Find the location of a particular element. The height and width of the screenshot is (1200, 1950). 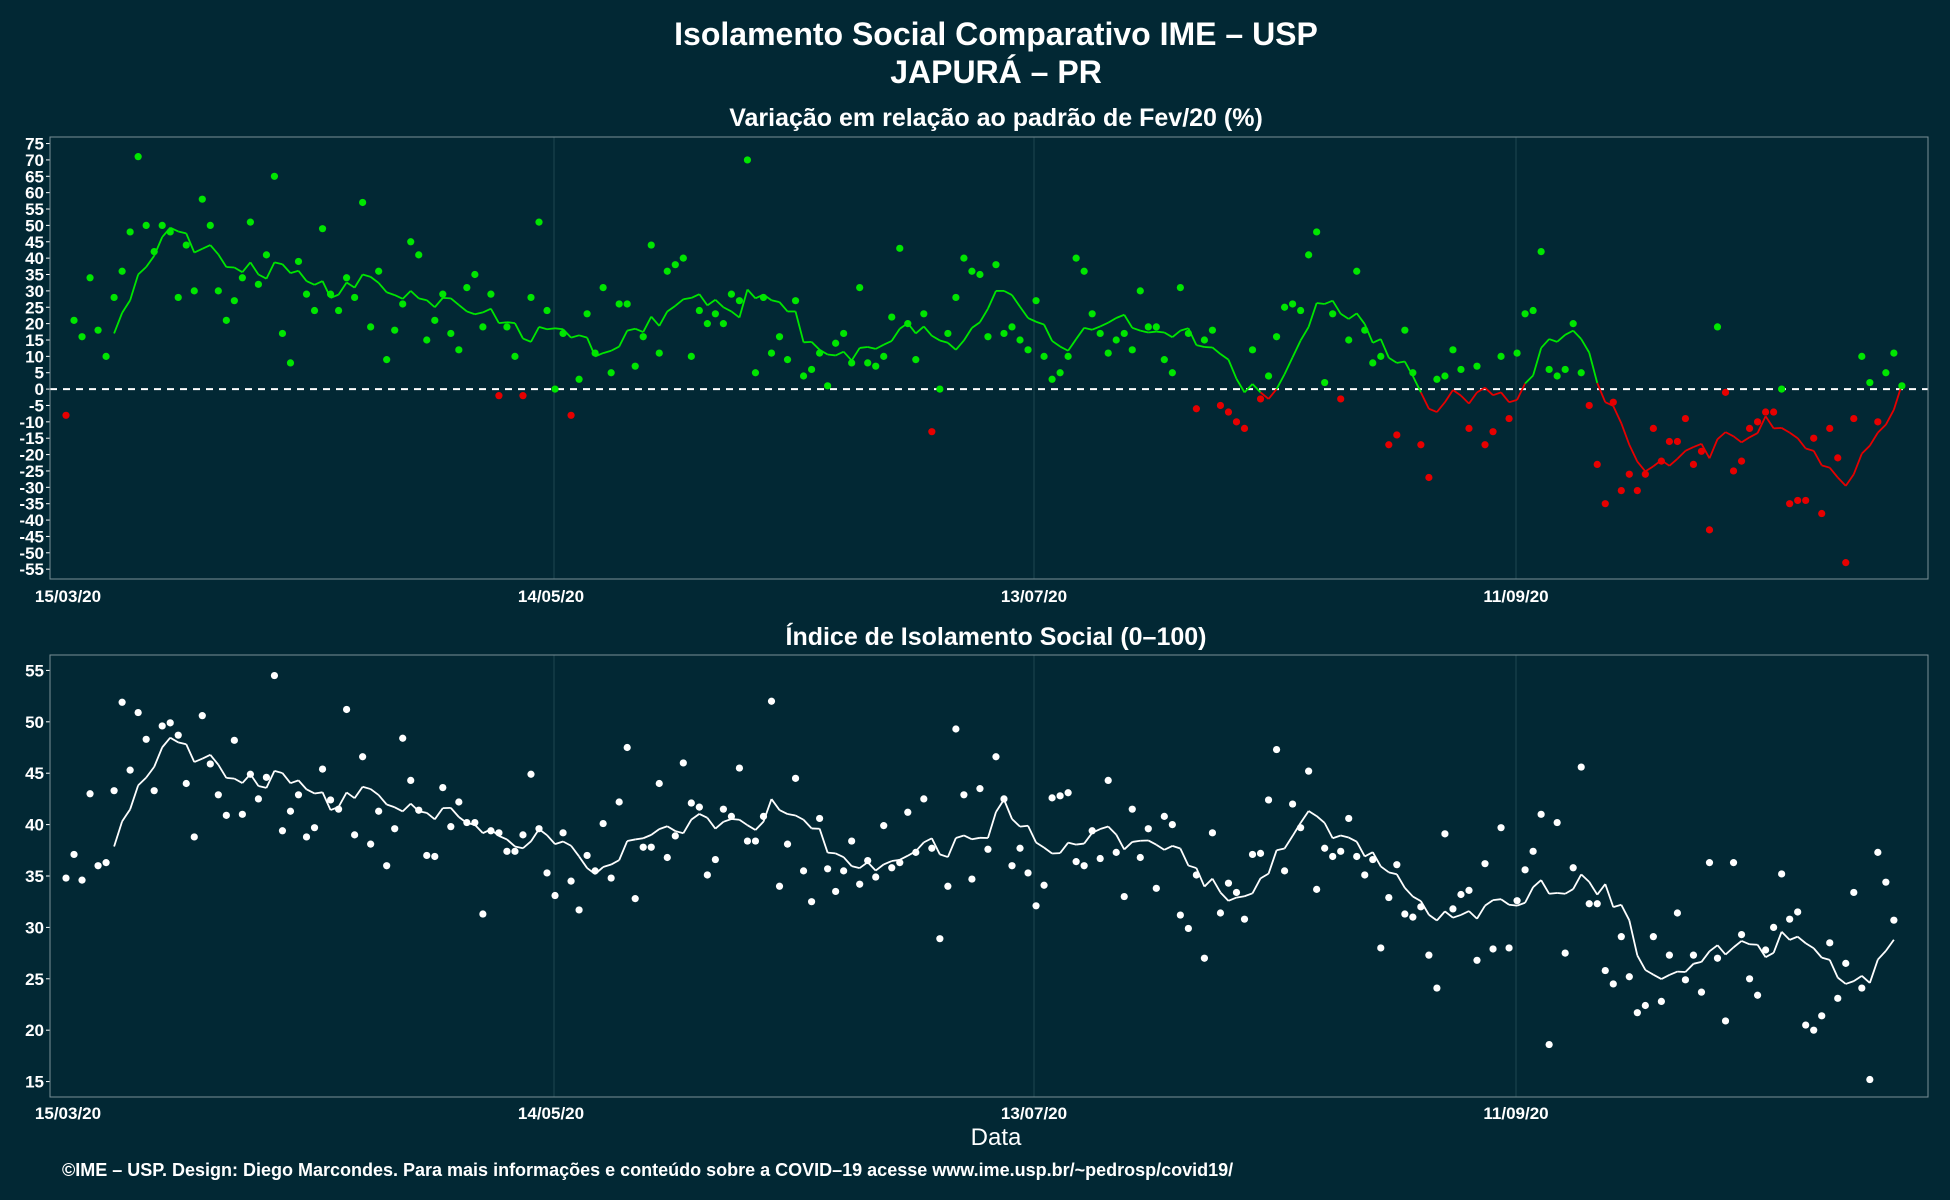

y-tick-label: -55 is located at coordinates (31, 569).